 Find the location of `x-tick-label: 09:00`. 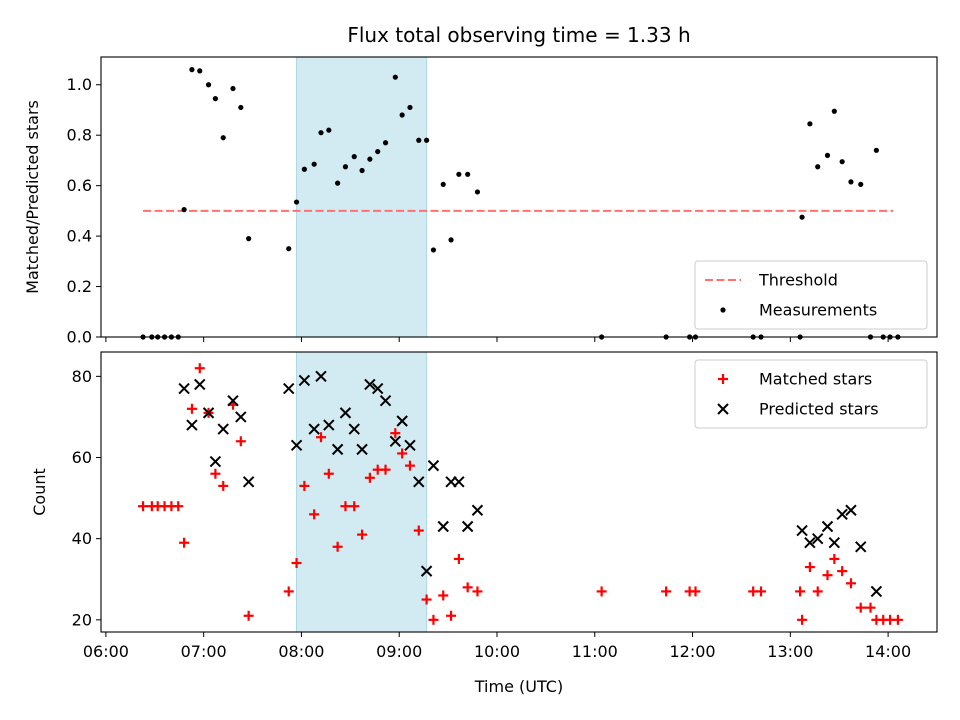

x-tick-label: 09:00 is located at coordinates (399, 651).